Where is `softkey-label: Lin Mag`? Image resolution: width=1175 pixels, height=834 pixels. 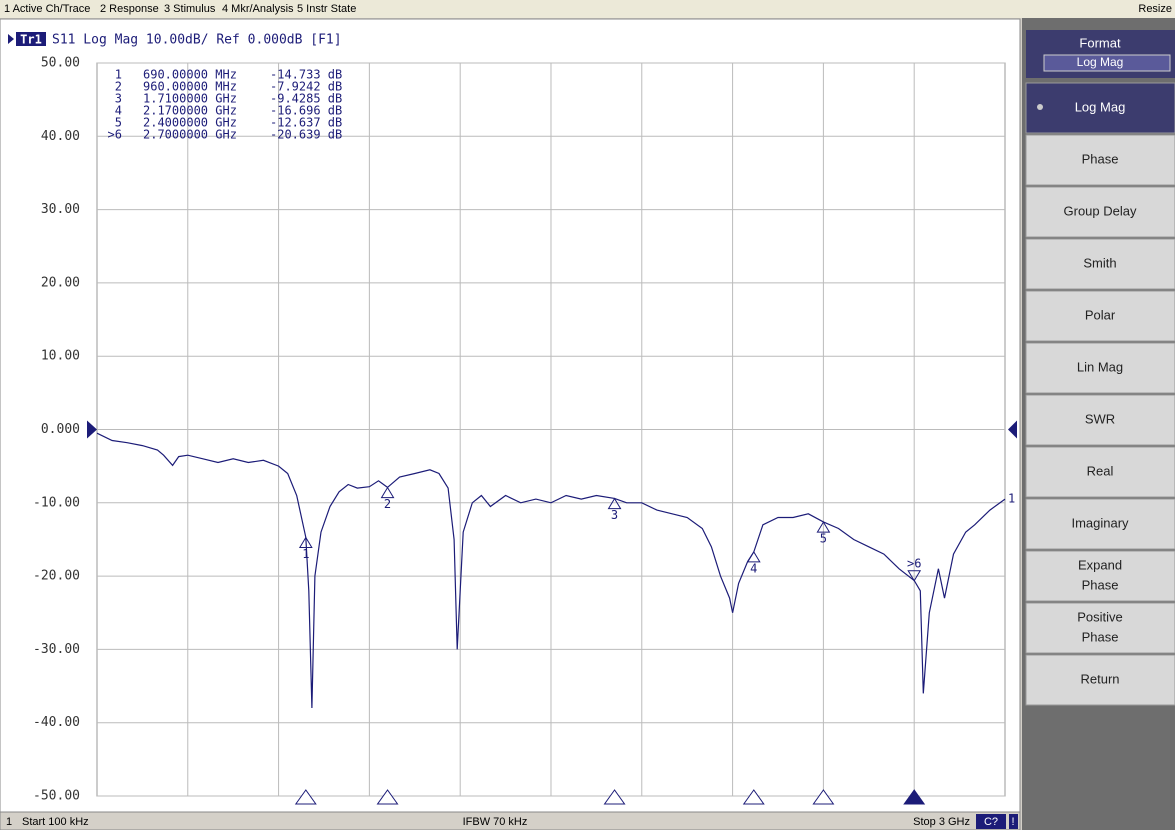
softkey-label: Lin Mag is located at coordinates (1100, 366).